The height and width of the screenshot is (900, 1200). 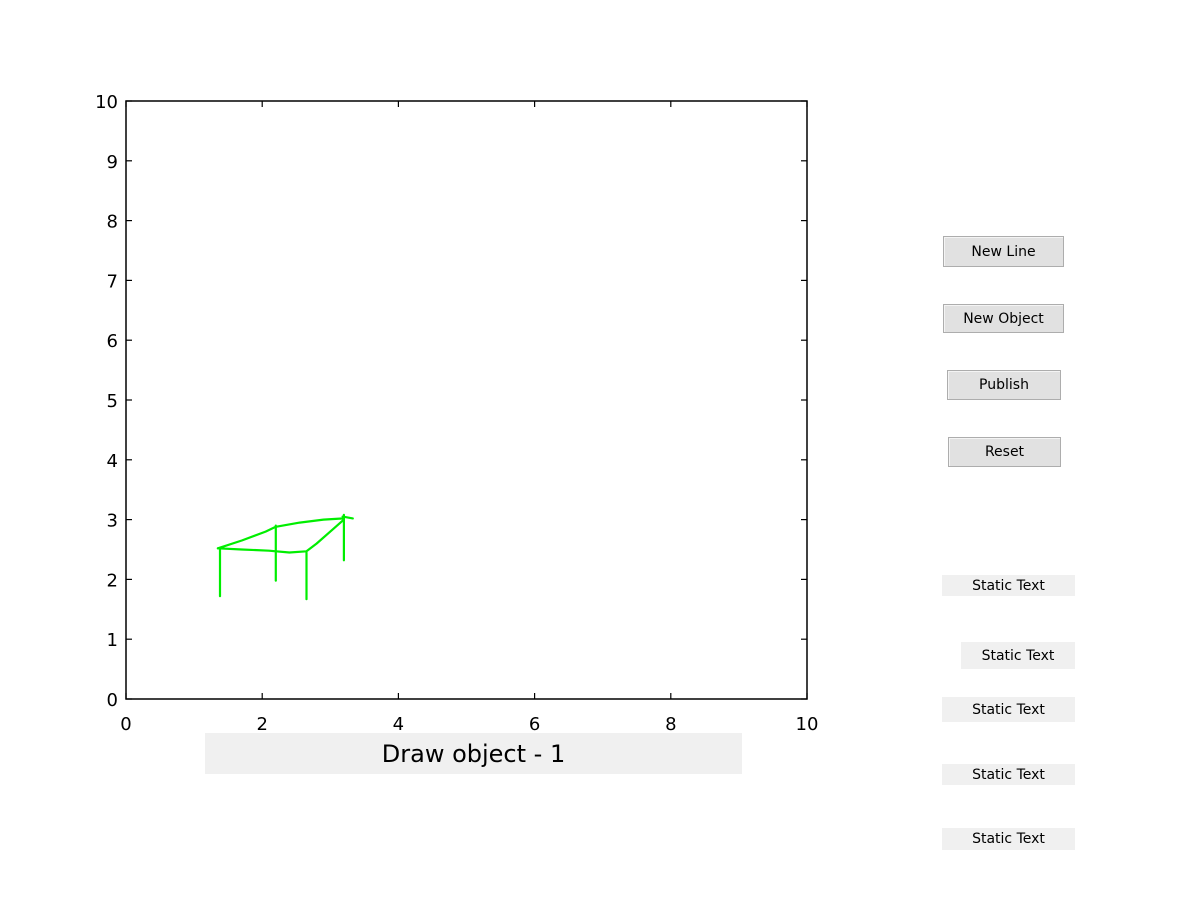 I want to click on y-tick-label: 6, so click(x=112, y=341).